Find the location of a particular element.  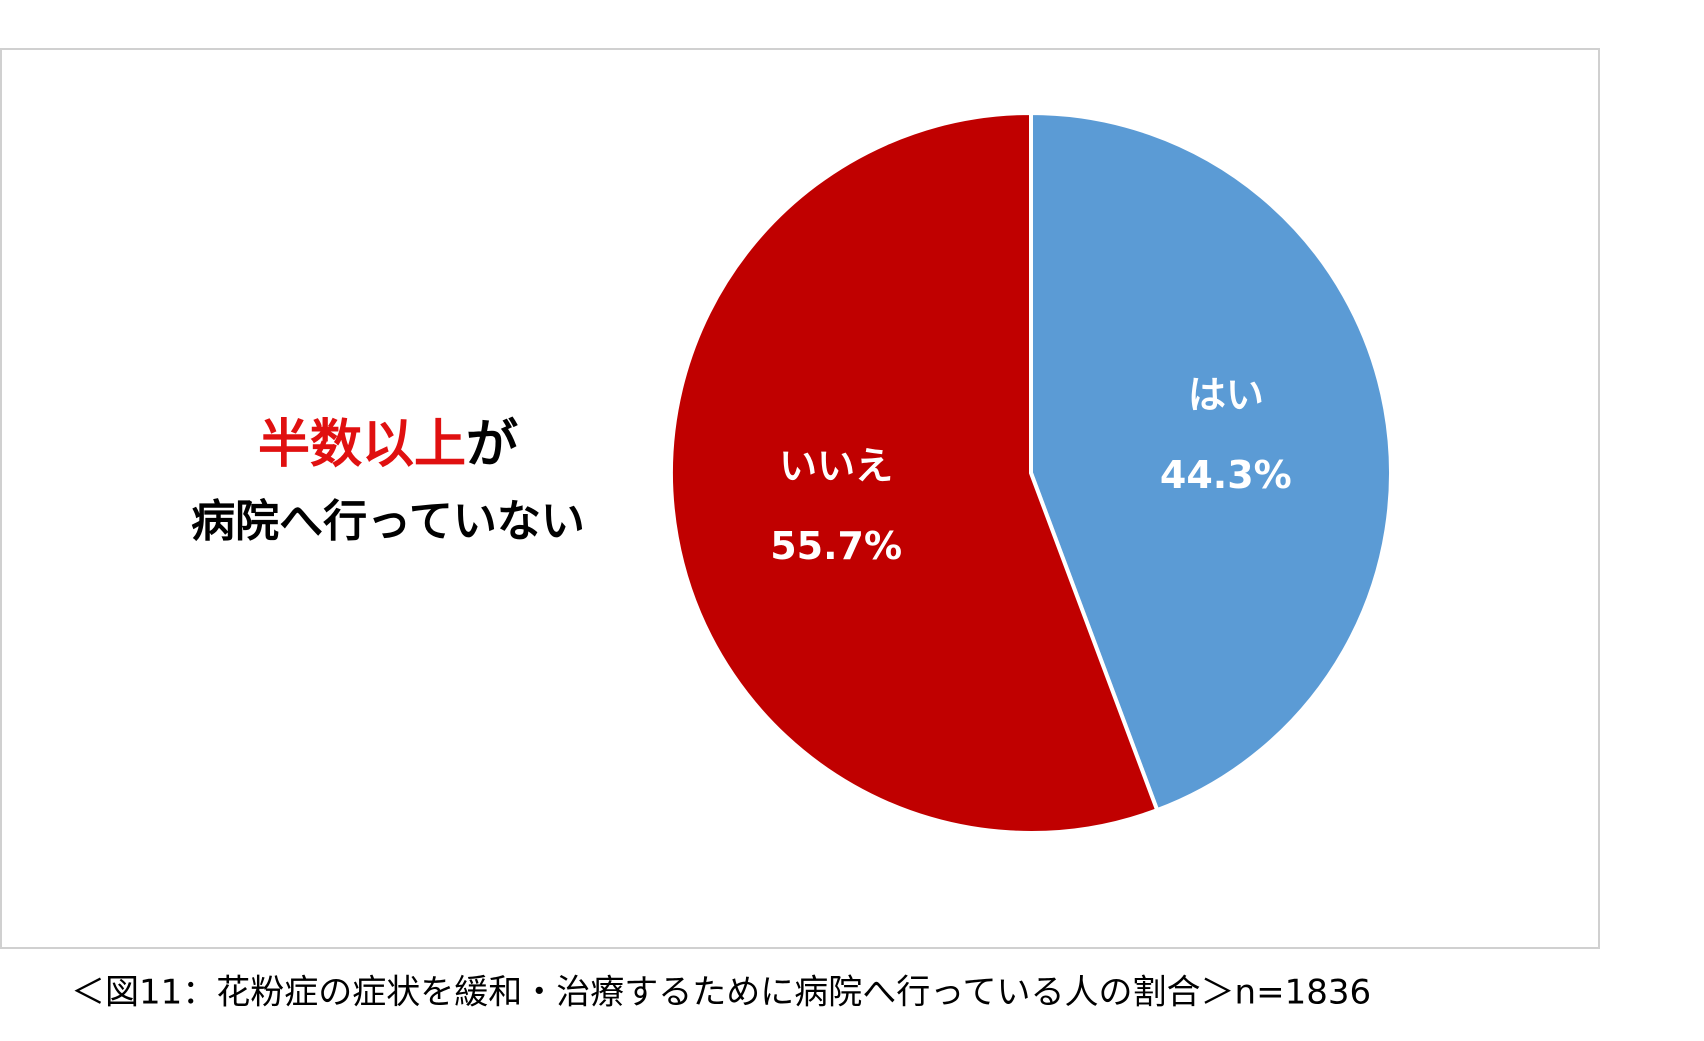

slice-value-label: 44.3% is located at coordinates (1226, 475).